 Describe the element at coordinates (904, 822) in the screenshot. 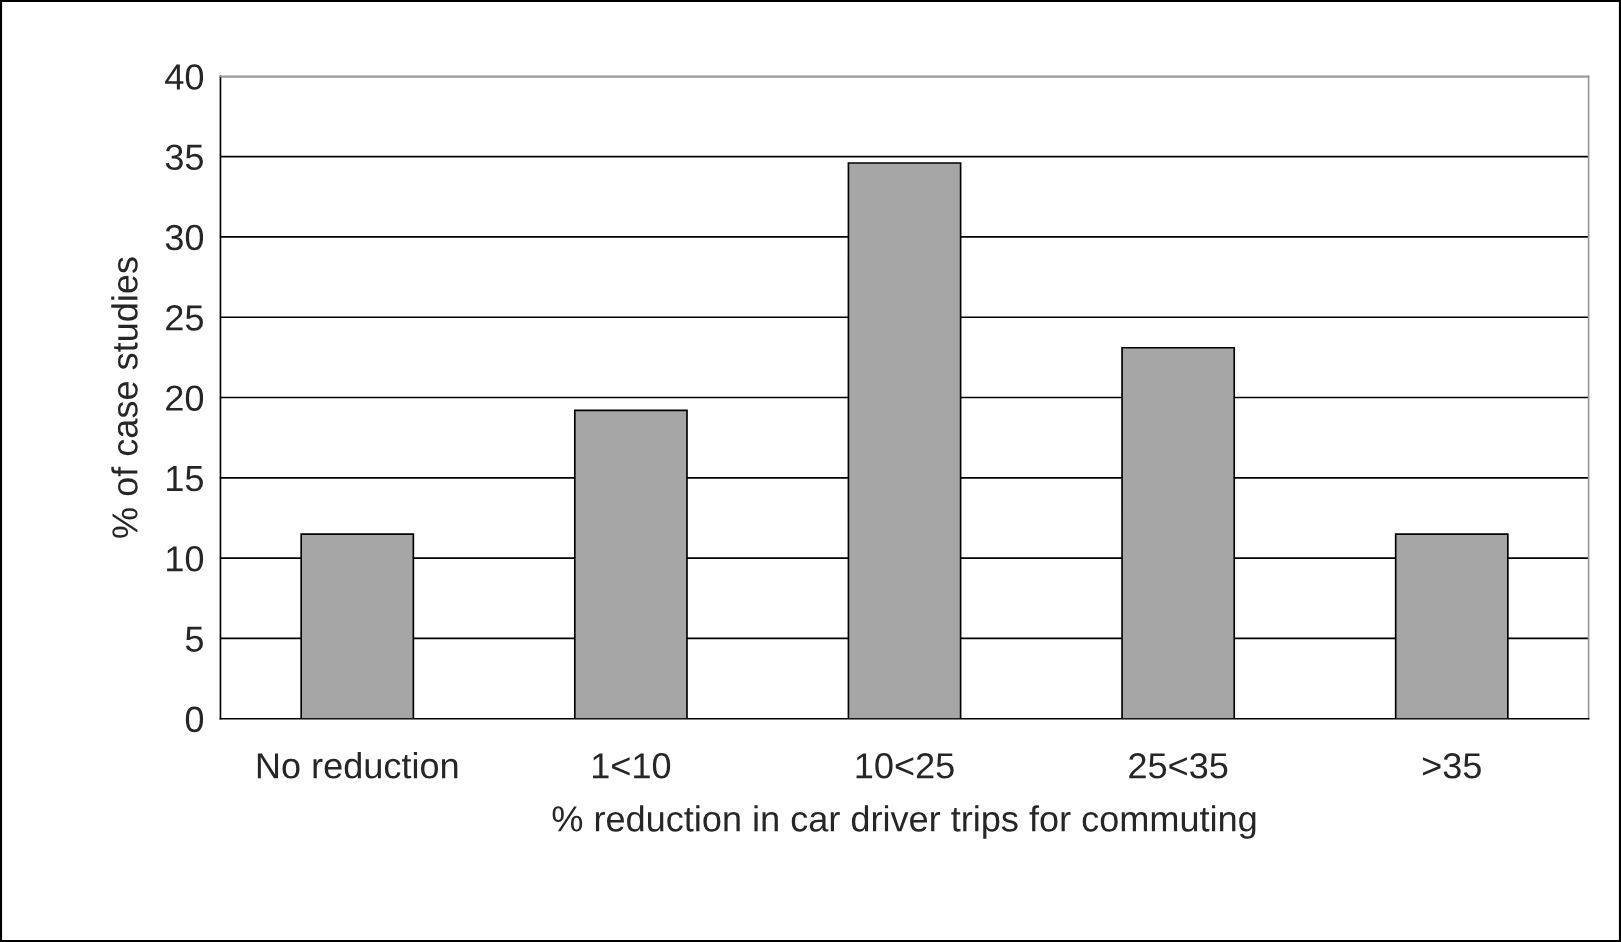

I see `x-axis-title: % reduction in car driver trips for commuting` at that location.